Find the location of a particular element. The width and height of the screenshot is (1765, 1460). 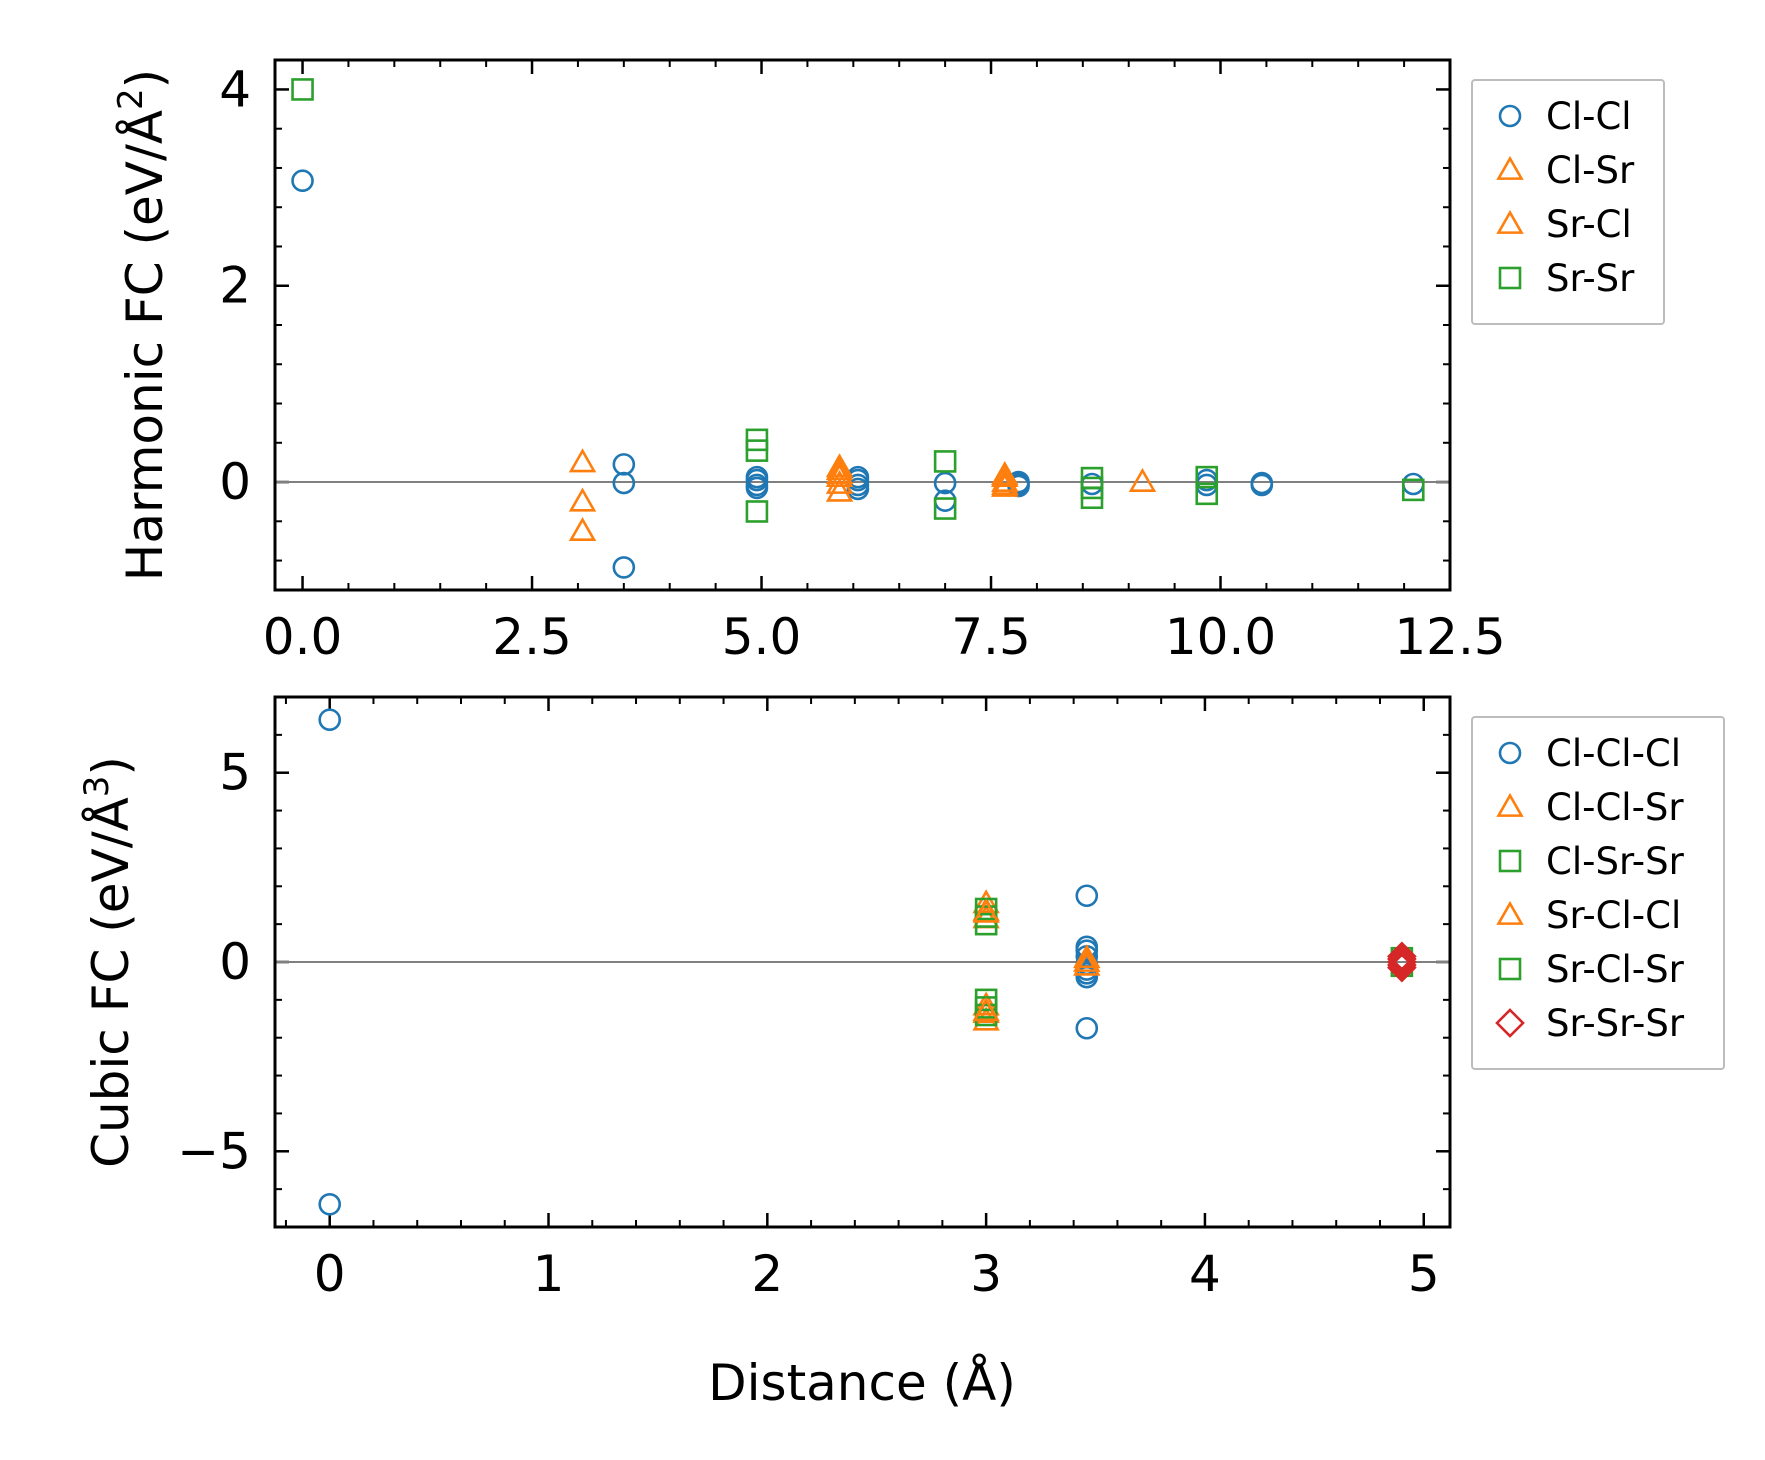

y-tick-label: 5 is located at coordinates (235, 773).